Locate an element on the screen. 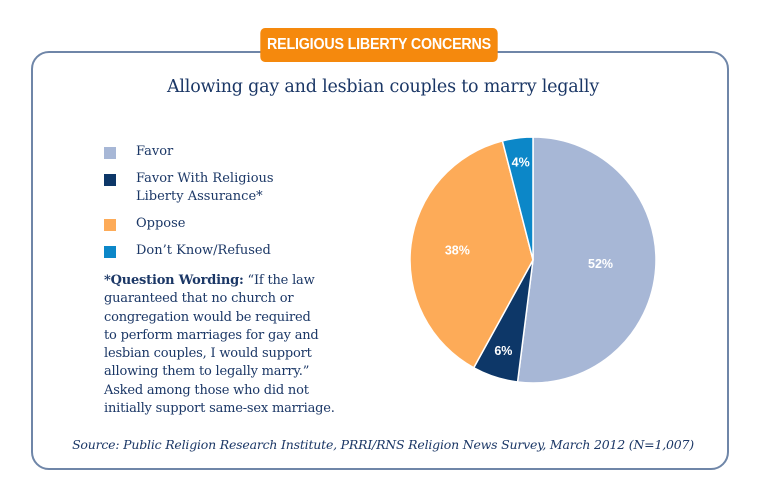 The width and height of the screenshot is (766, 487). note-line-1: *Question Wording: “If the law is located at coordinates (229, 281).